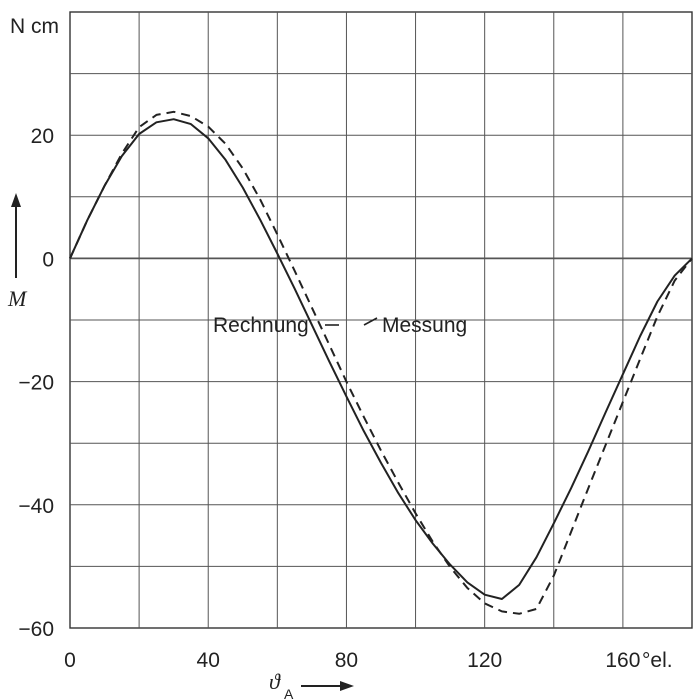  What do you see at coordinates (16, 200) in the screenshot?
I see `y-axis-arrowhead` at bounding box center [16, 200].